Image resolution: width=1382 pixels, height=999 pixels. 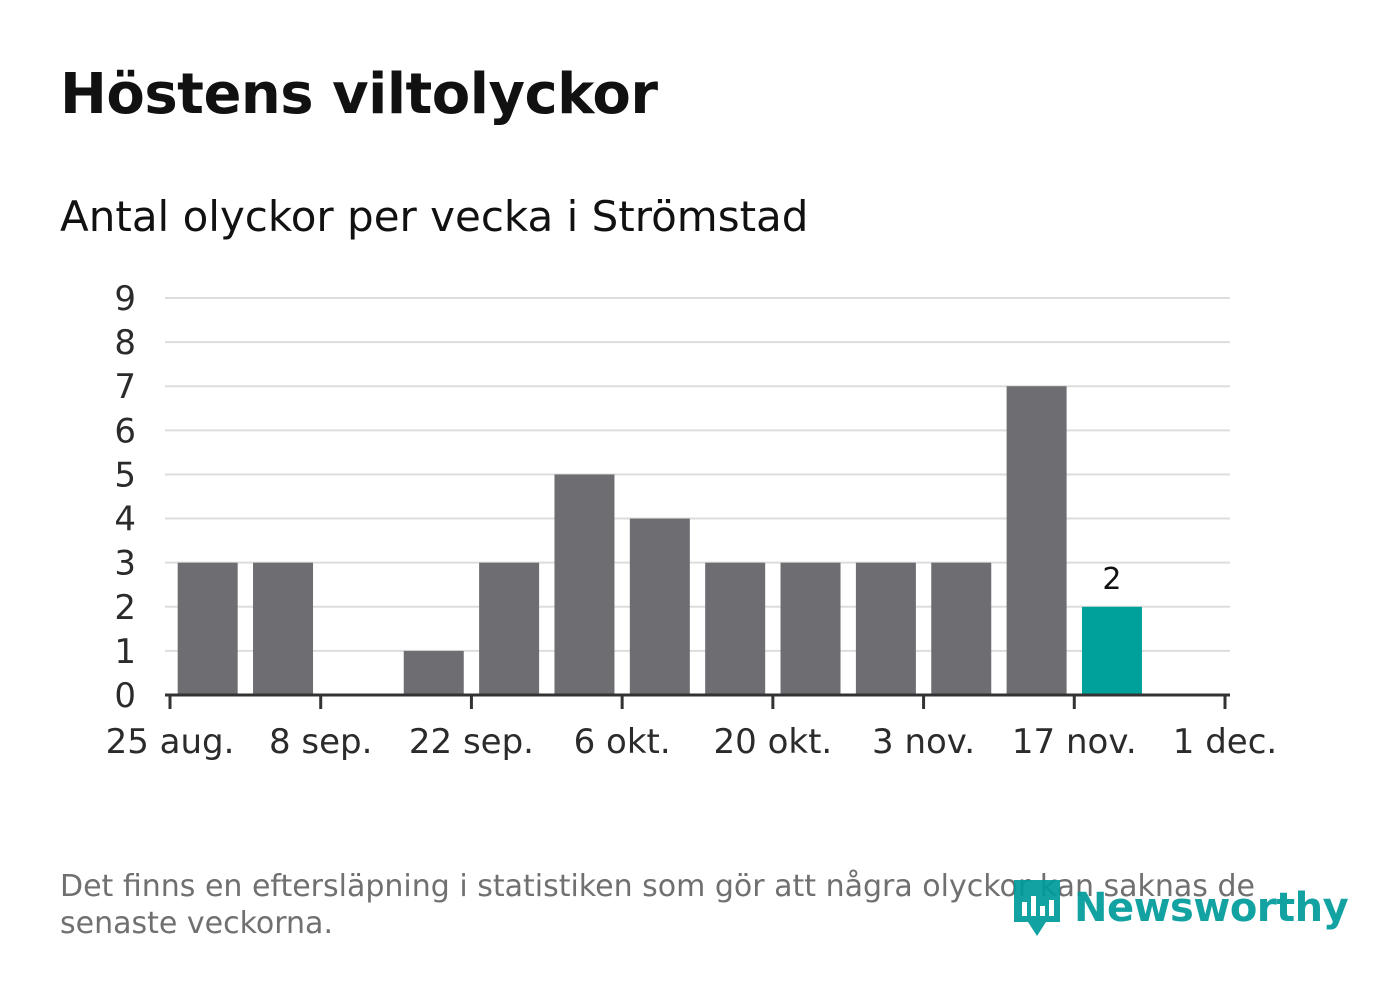 What do you see at coordinates (1225, 742) in the screenshot?
I see `x-tick-label: 1 dec.` at bounding box center [1225, 742].